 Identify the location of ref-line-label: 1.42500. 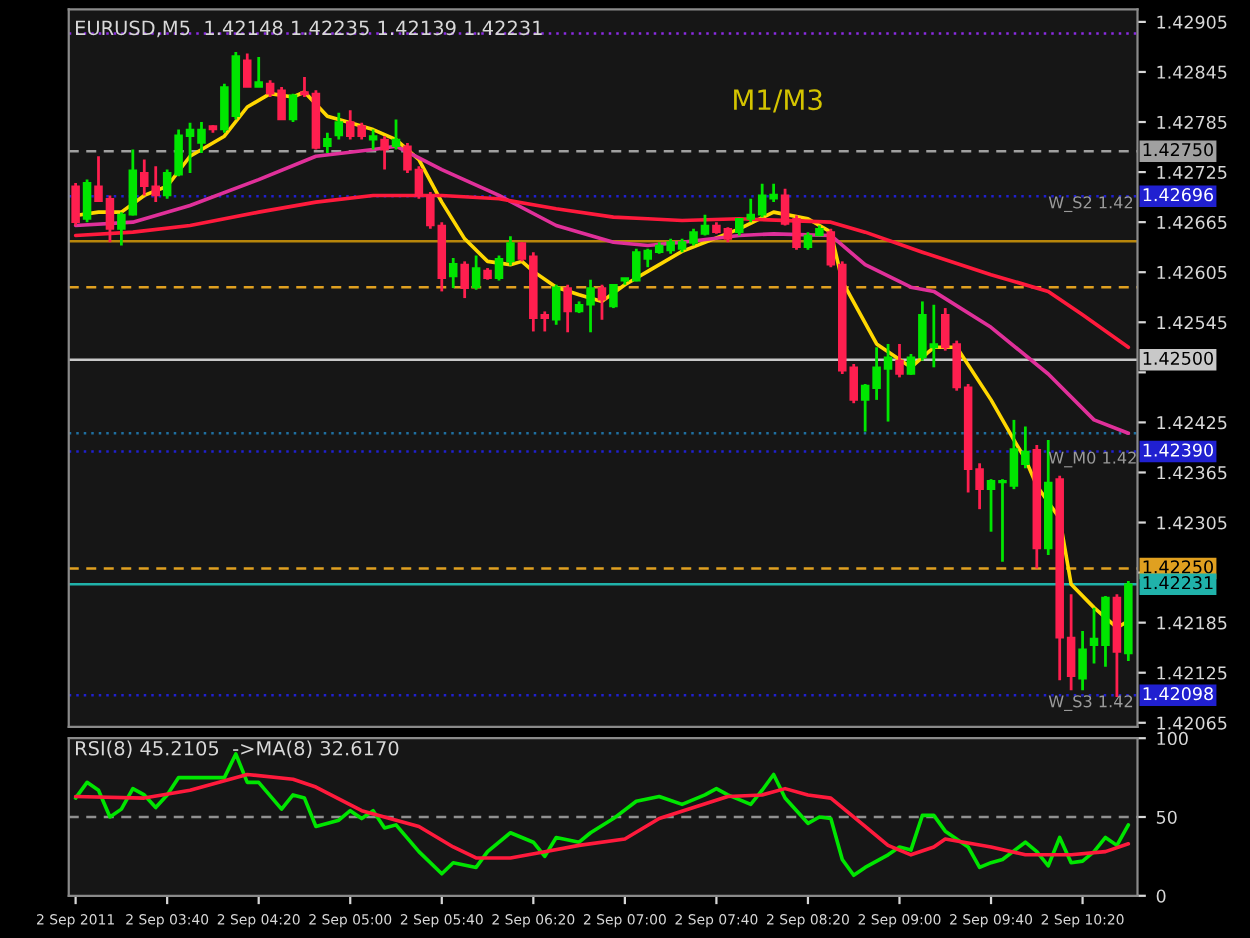
(1178, 358).